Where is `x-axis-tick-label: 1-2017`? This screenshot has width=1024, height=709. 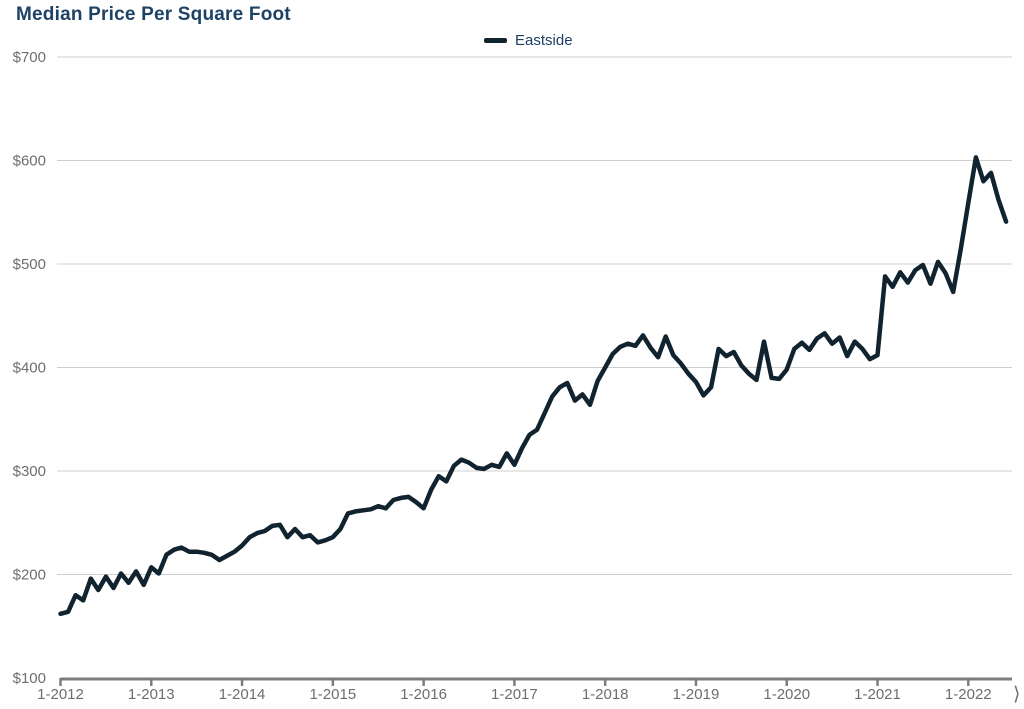 x-axis-tick-label: 1-2017 is located at coordinates (514, 694).